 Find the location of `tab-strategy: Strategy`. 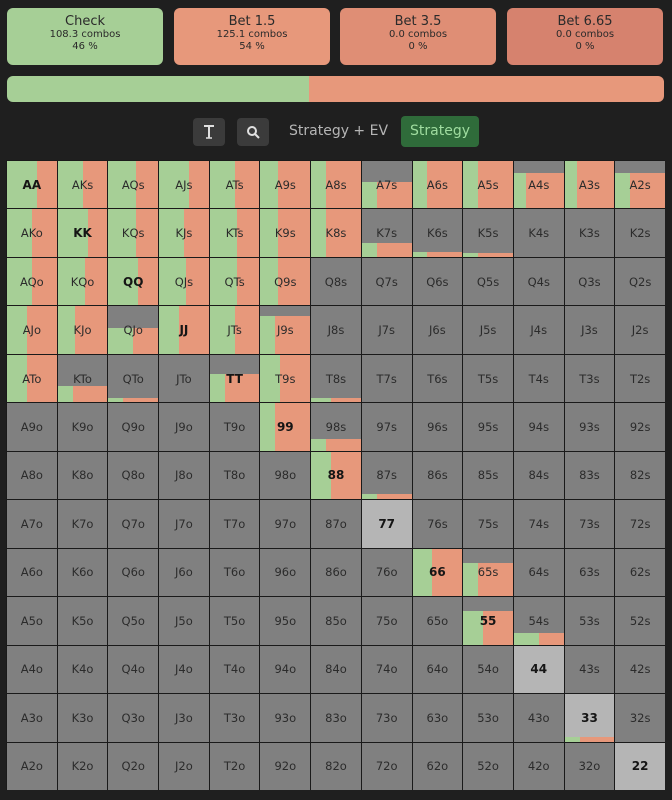

tab-strategy: Strategy is located at coordinates (440, 131).